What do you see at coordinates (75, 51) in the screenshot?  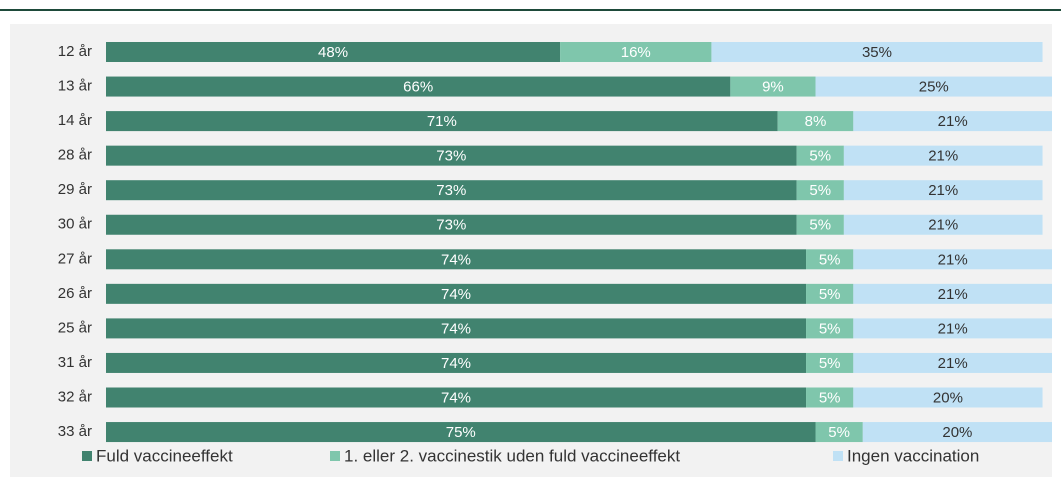 I see `y-tick-label: 12 år` at bounding box center [75, 51].